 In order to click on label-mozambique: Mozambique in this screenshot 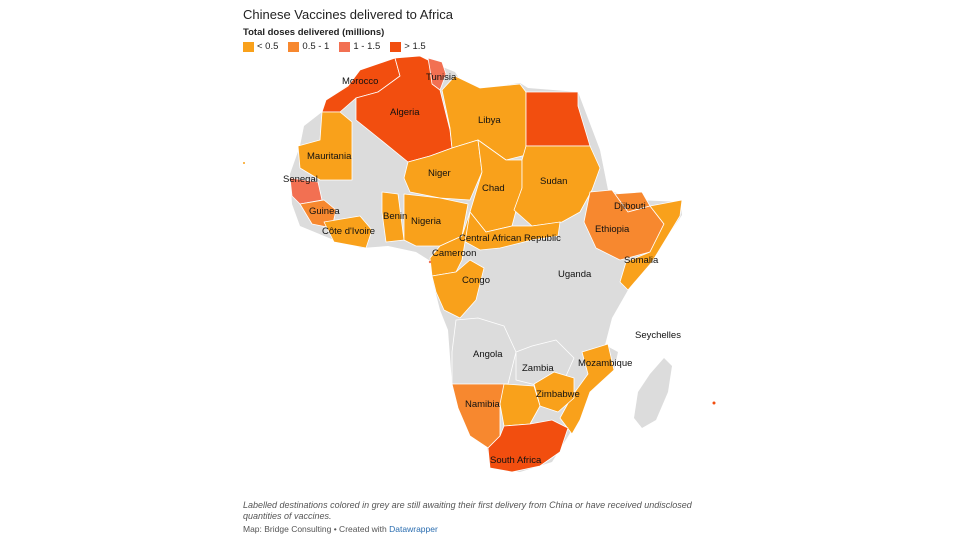, I will do `click(605, 363)`.